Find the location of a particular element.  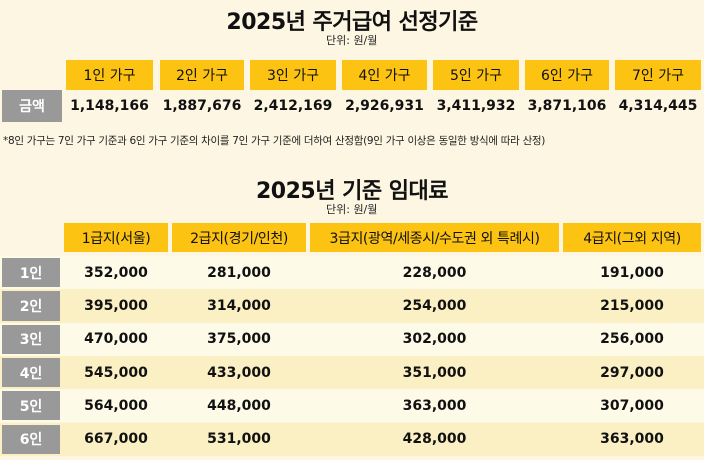

section2-title: 2025년 기준 임대료 is located at coordinates (352, 191).